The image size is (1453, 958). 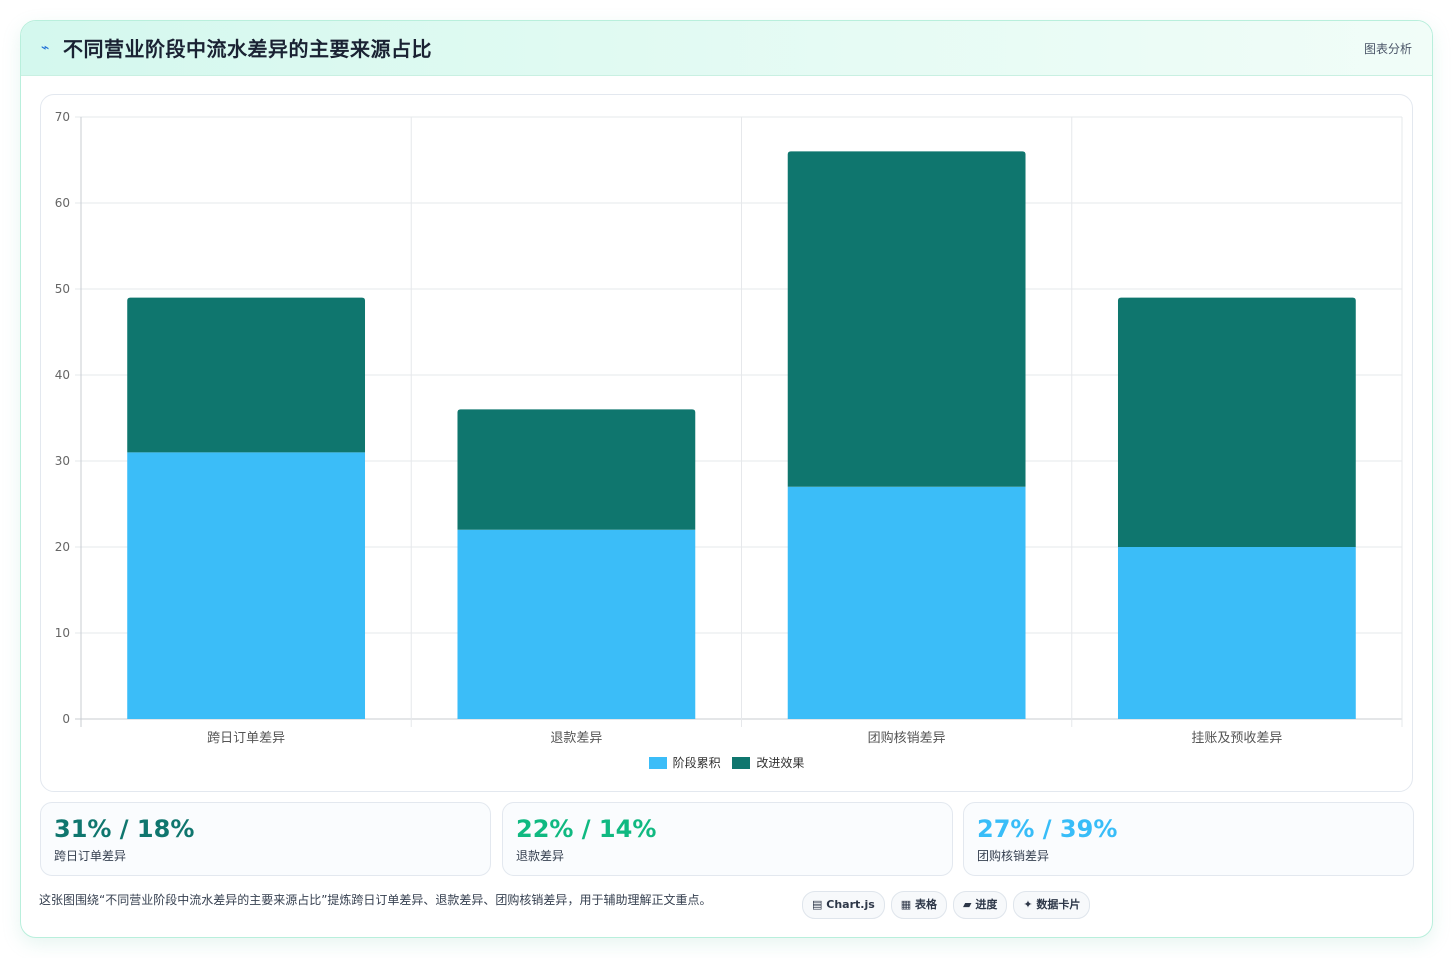 I want to click on stat-label: 退款差异, so click(x=540, y=856).